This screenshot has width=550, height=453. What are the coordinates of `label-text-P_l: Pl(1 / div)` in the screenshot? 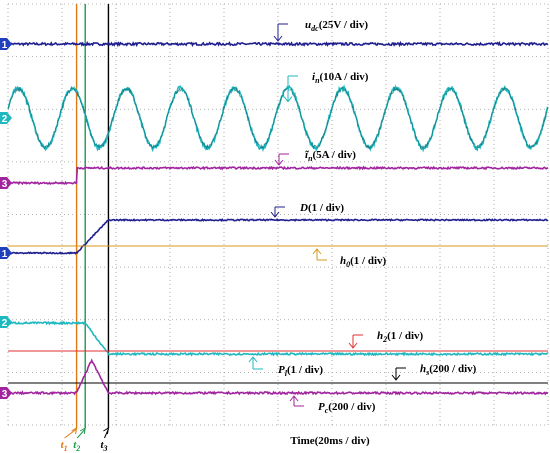 It's located at (300, 371).